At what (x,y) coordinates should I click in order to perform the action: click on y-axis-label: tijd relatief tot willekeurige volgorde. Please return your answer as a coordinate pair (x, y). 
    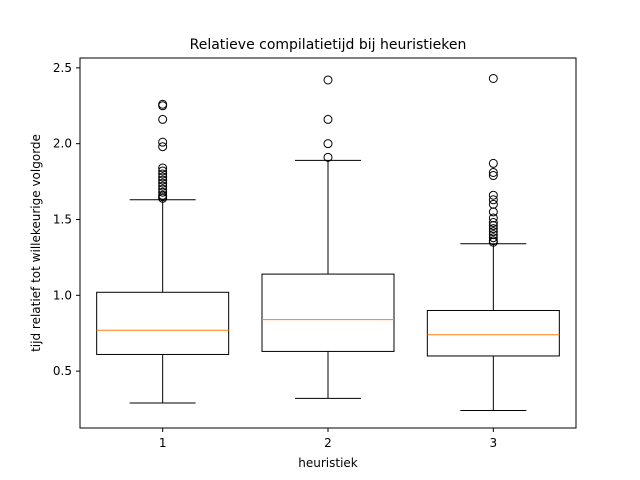
    Looking at the image, I should click on (36, 243).